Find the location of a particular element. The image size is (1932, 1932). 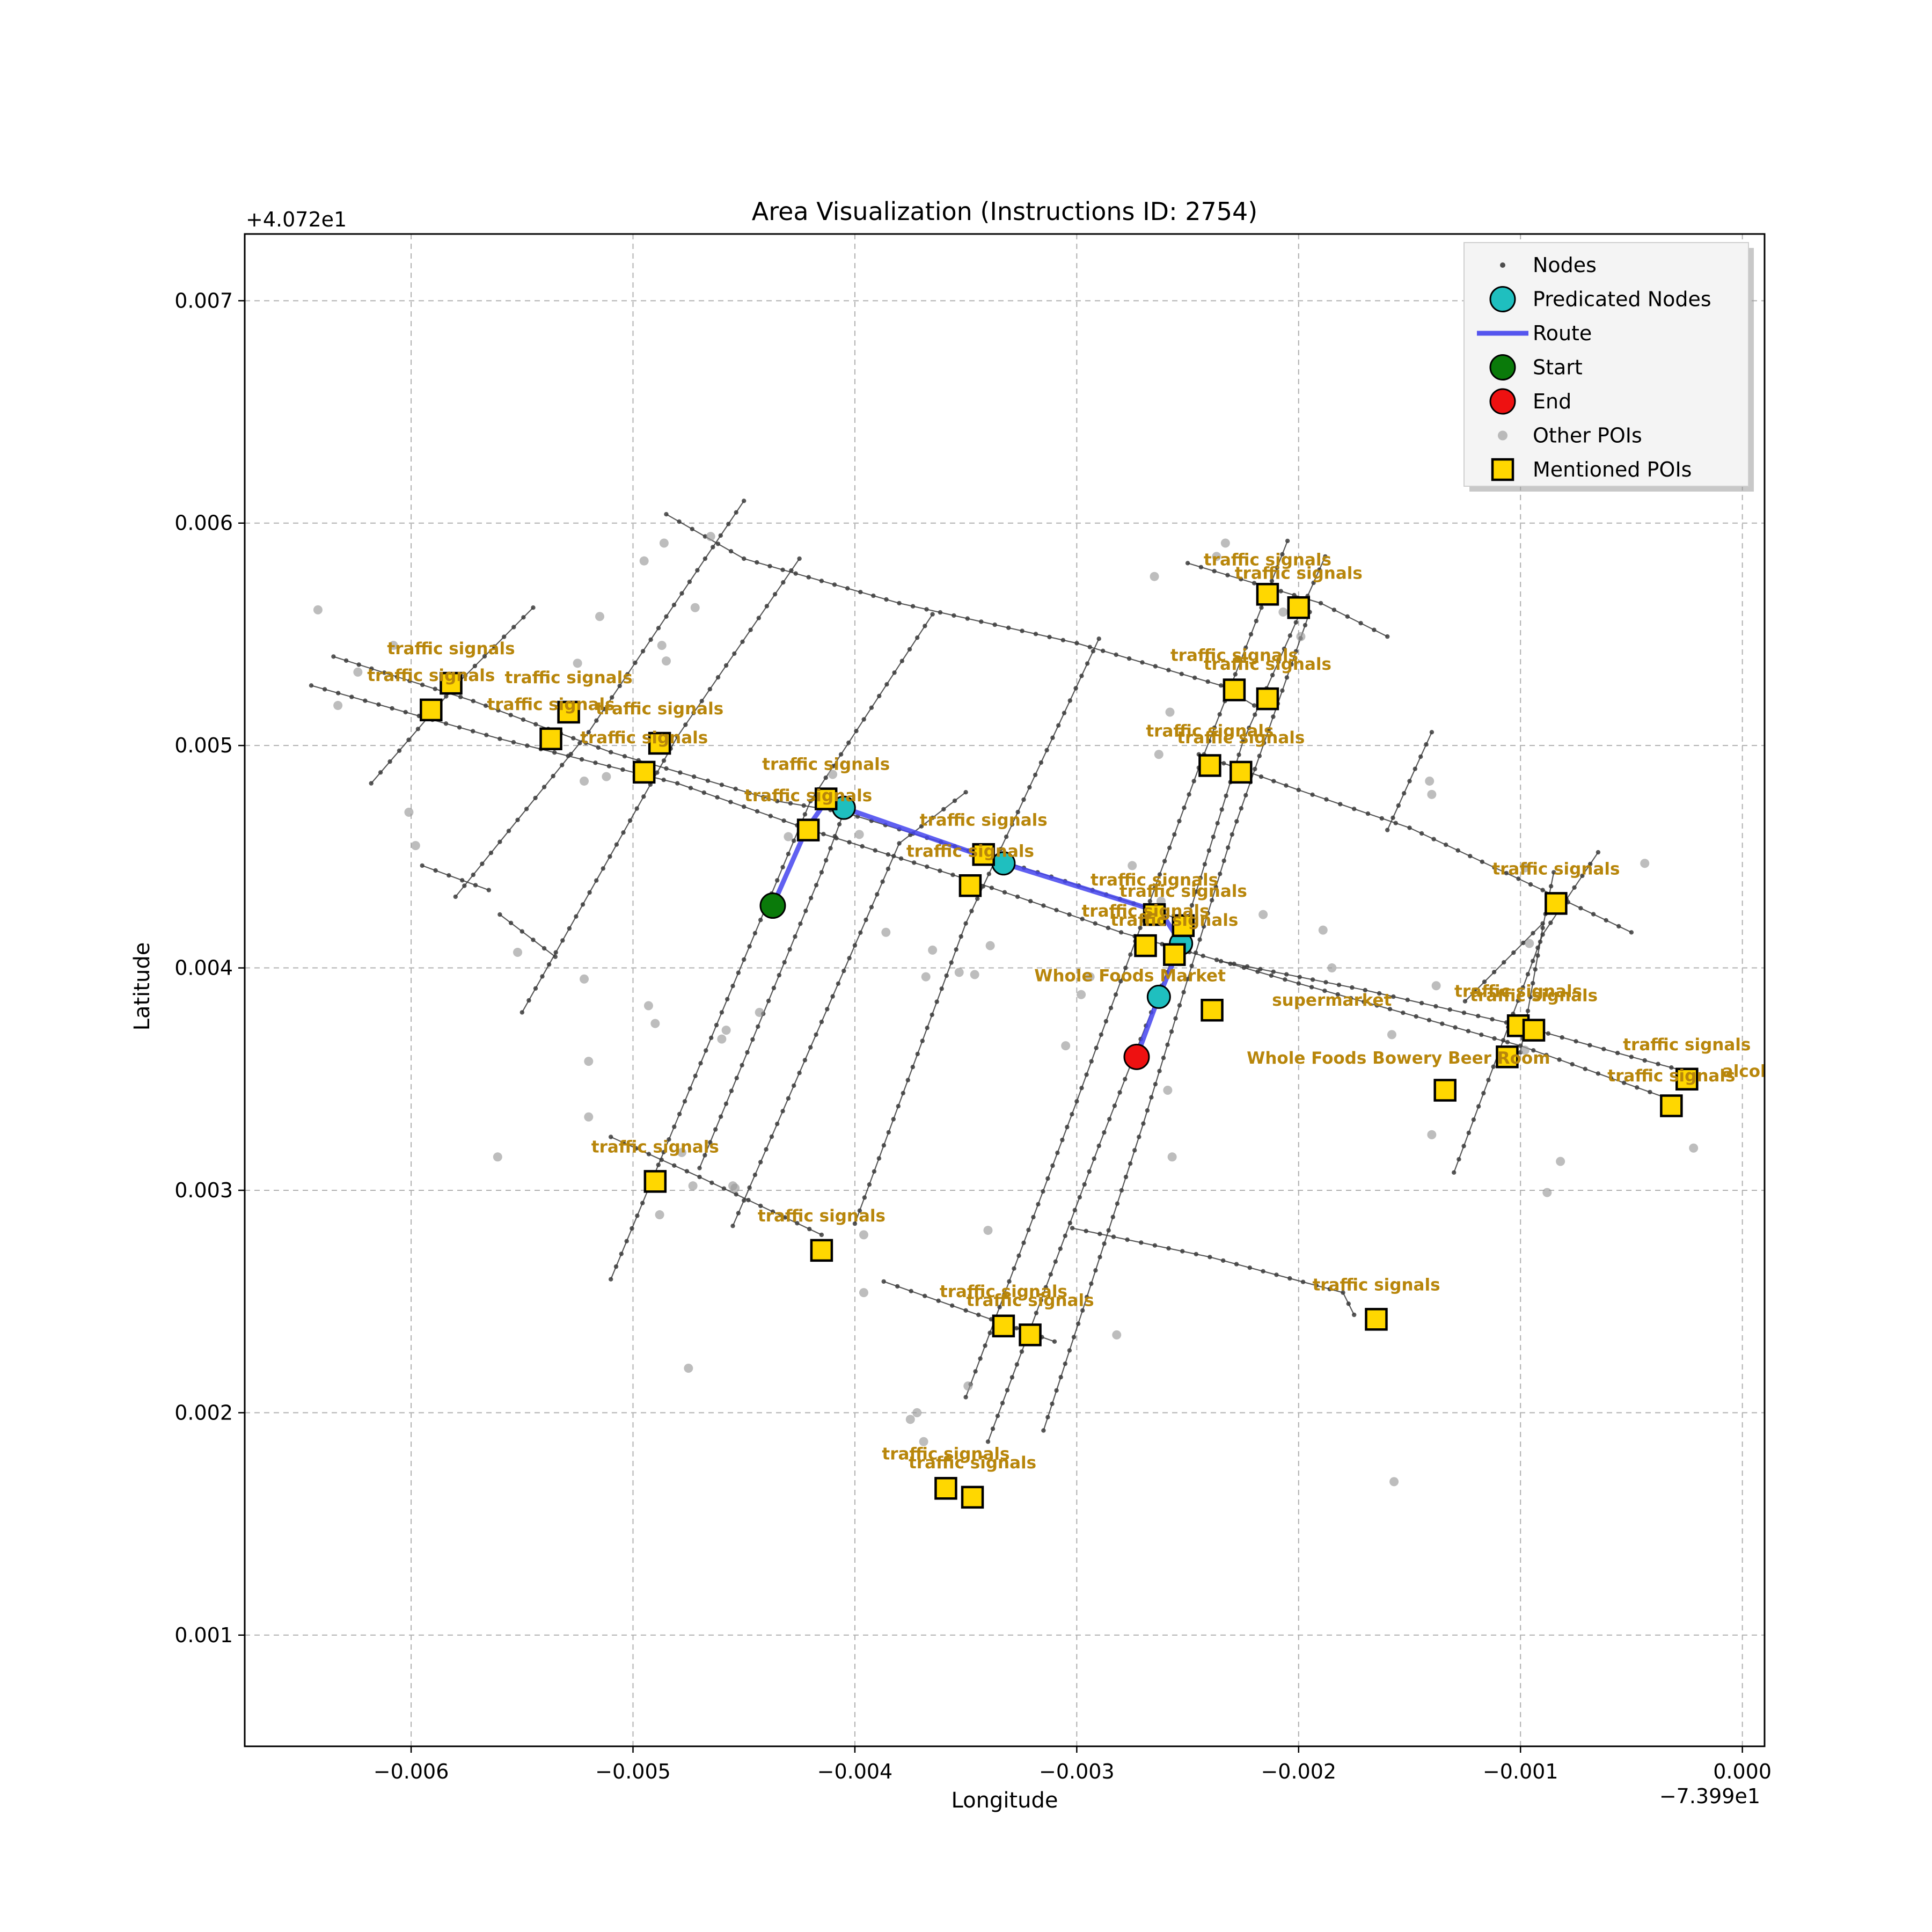

y-tick-label: 0.002 is located at coordinates (203, 1412).